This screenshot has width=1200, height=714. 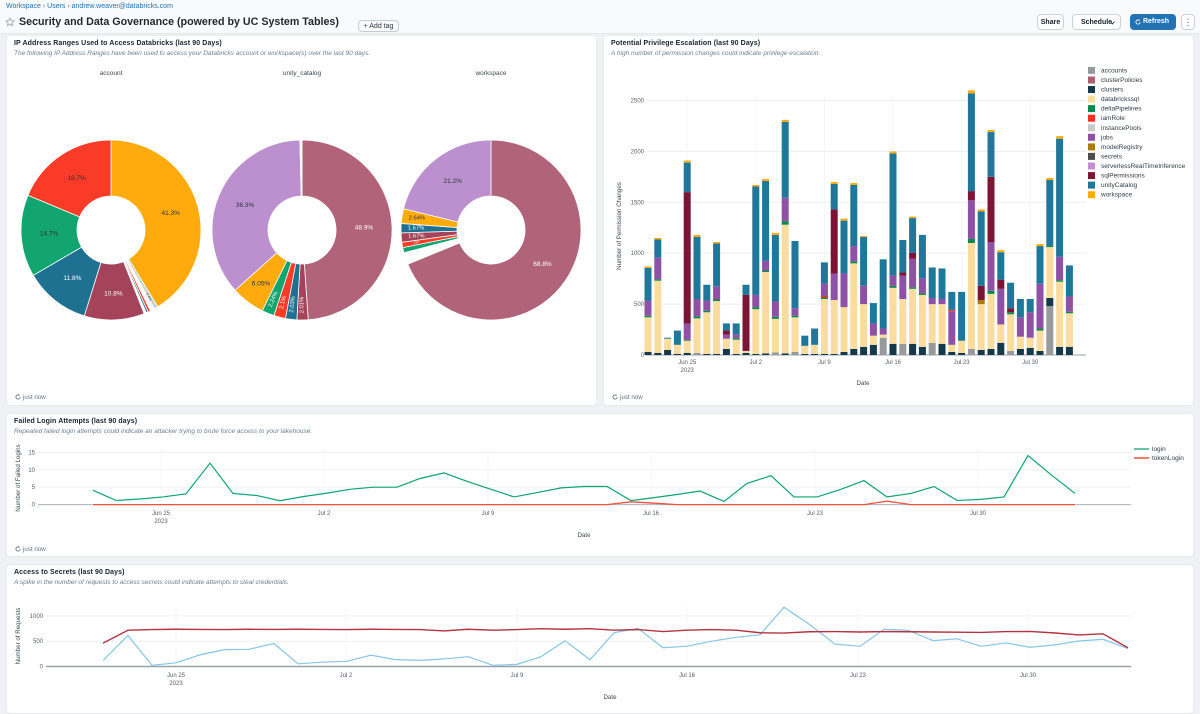 I want to click on svg-text: 14.7%, so click(x=49, y=234).